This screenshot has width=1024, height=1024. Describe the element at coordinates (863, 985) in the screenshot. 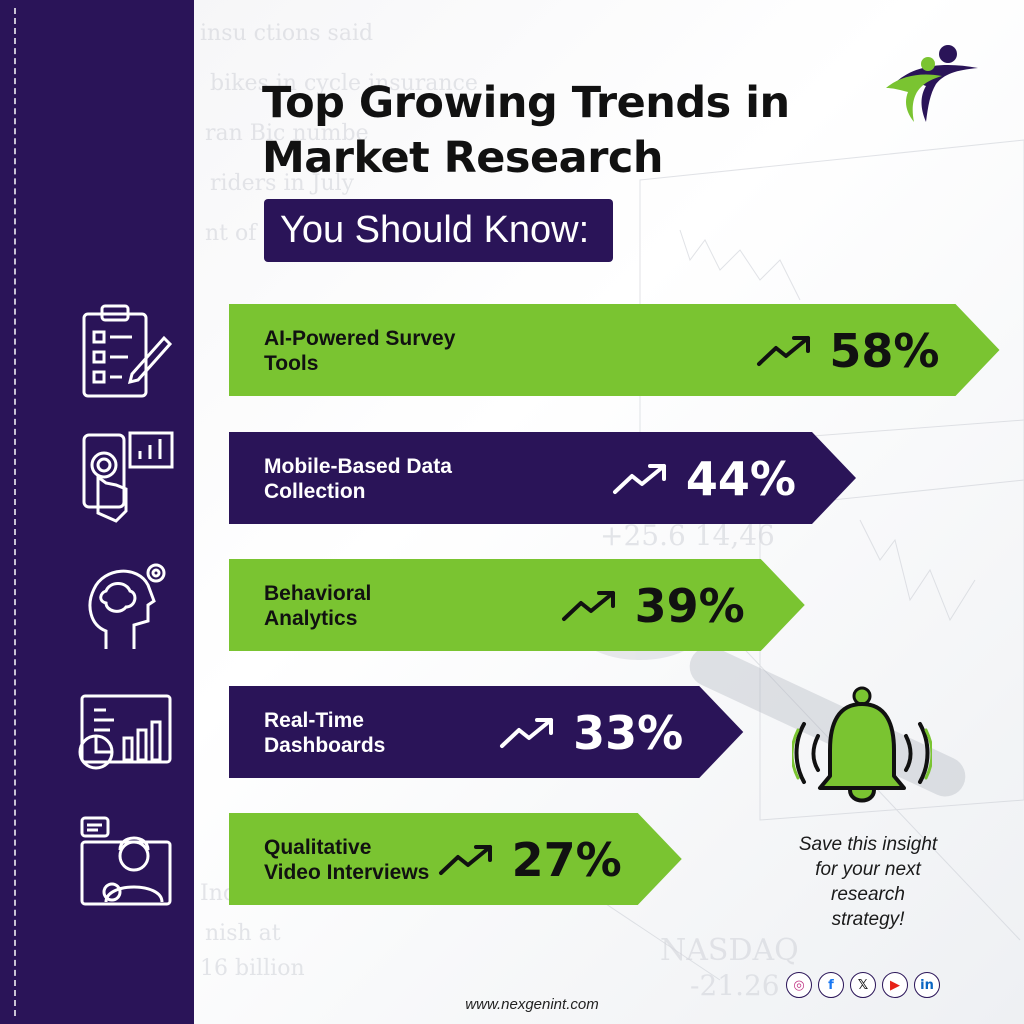

I see `x-icon: 𝕏` at that location.